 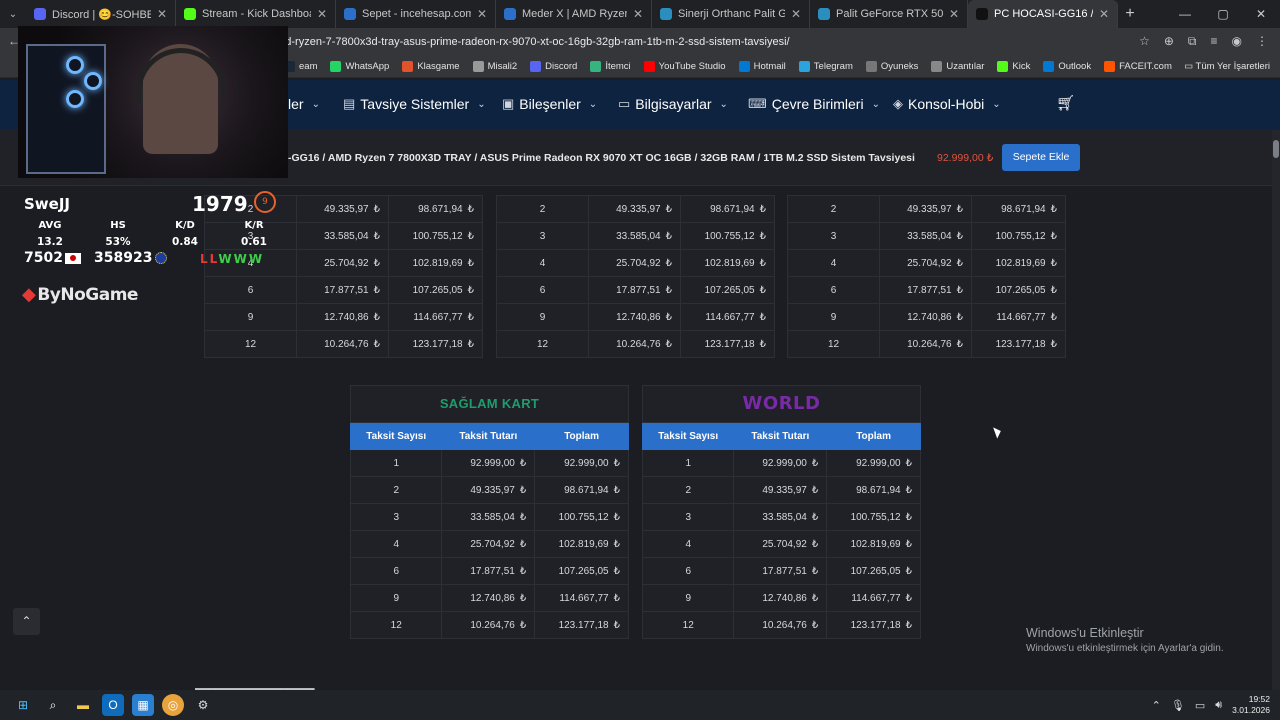 What do you see at coordinates (1227, 66) in the screenshot?
I see `all-bookmarks-link: ▭ Tüm Yer İşaretleri` at bounding box center [1227, 66].